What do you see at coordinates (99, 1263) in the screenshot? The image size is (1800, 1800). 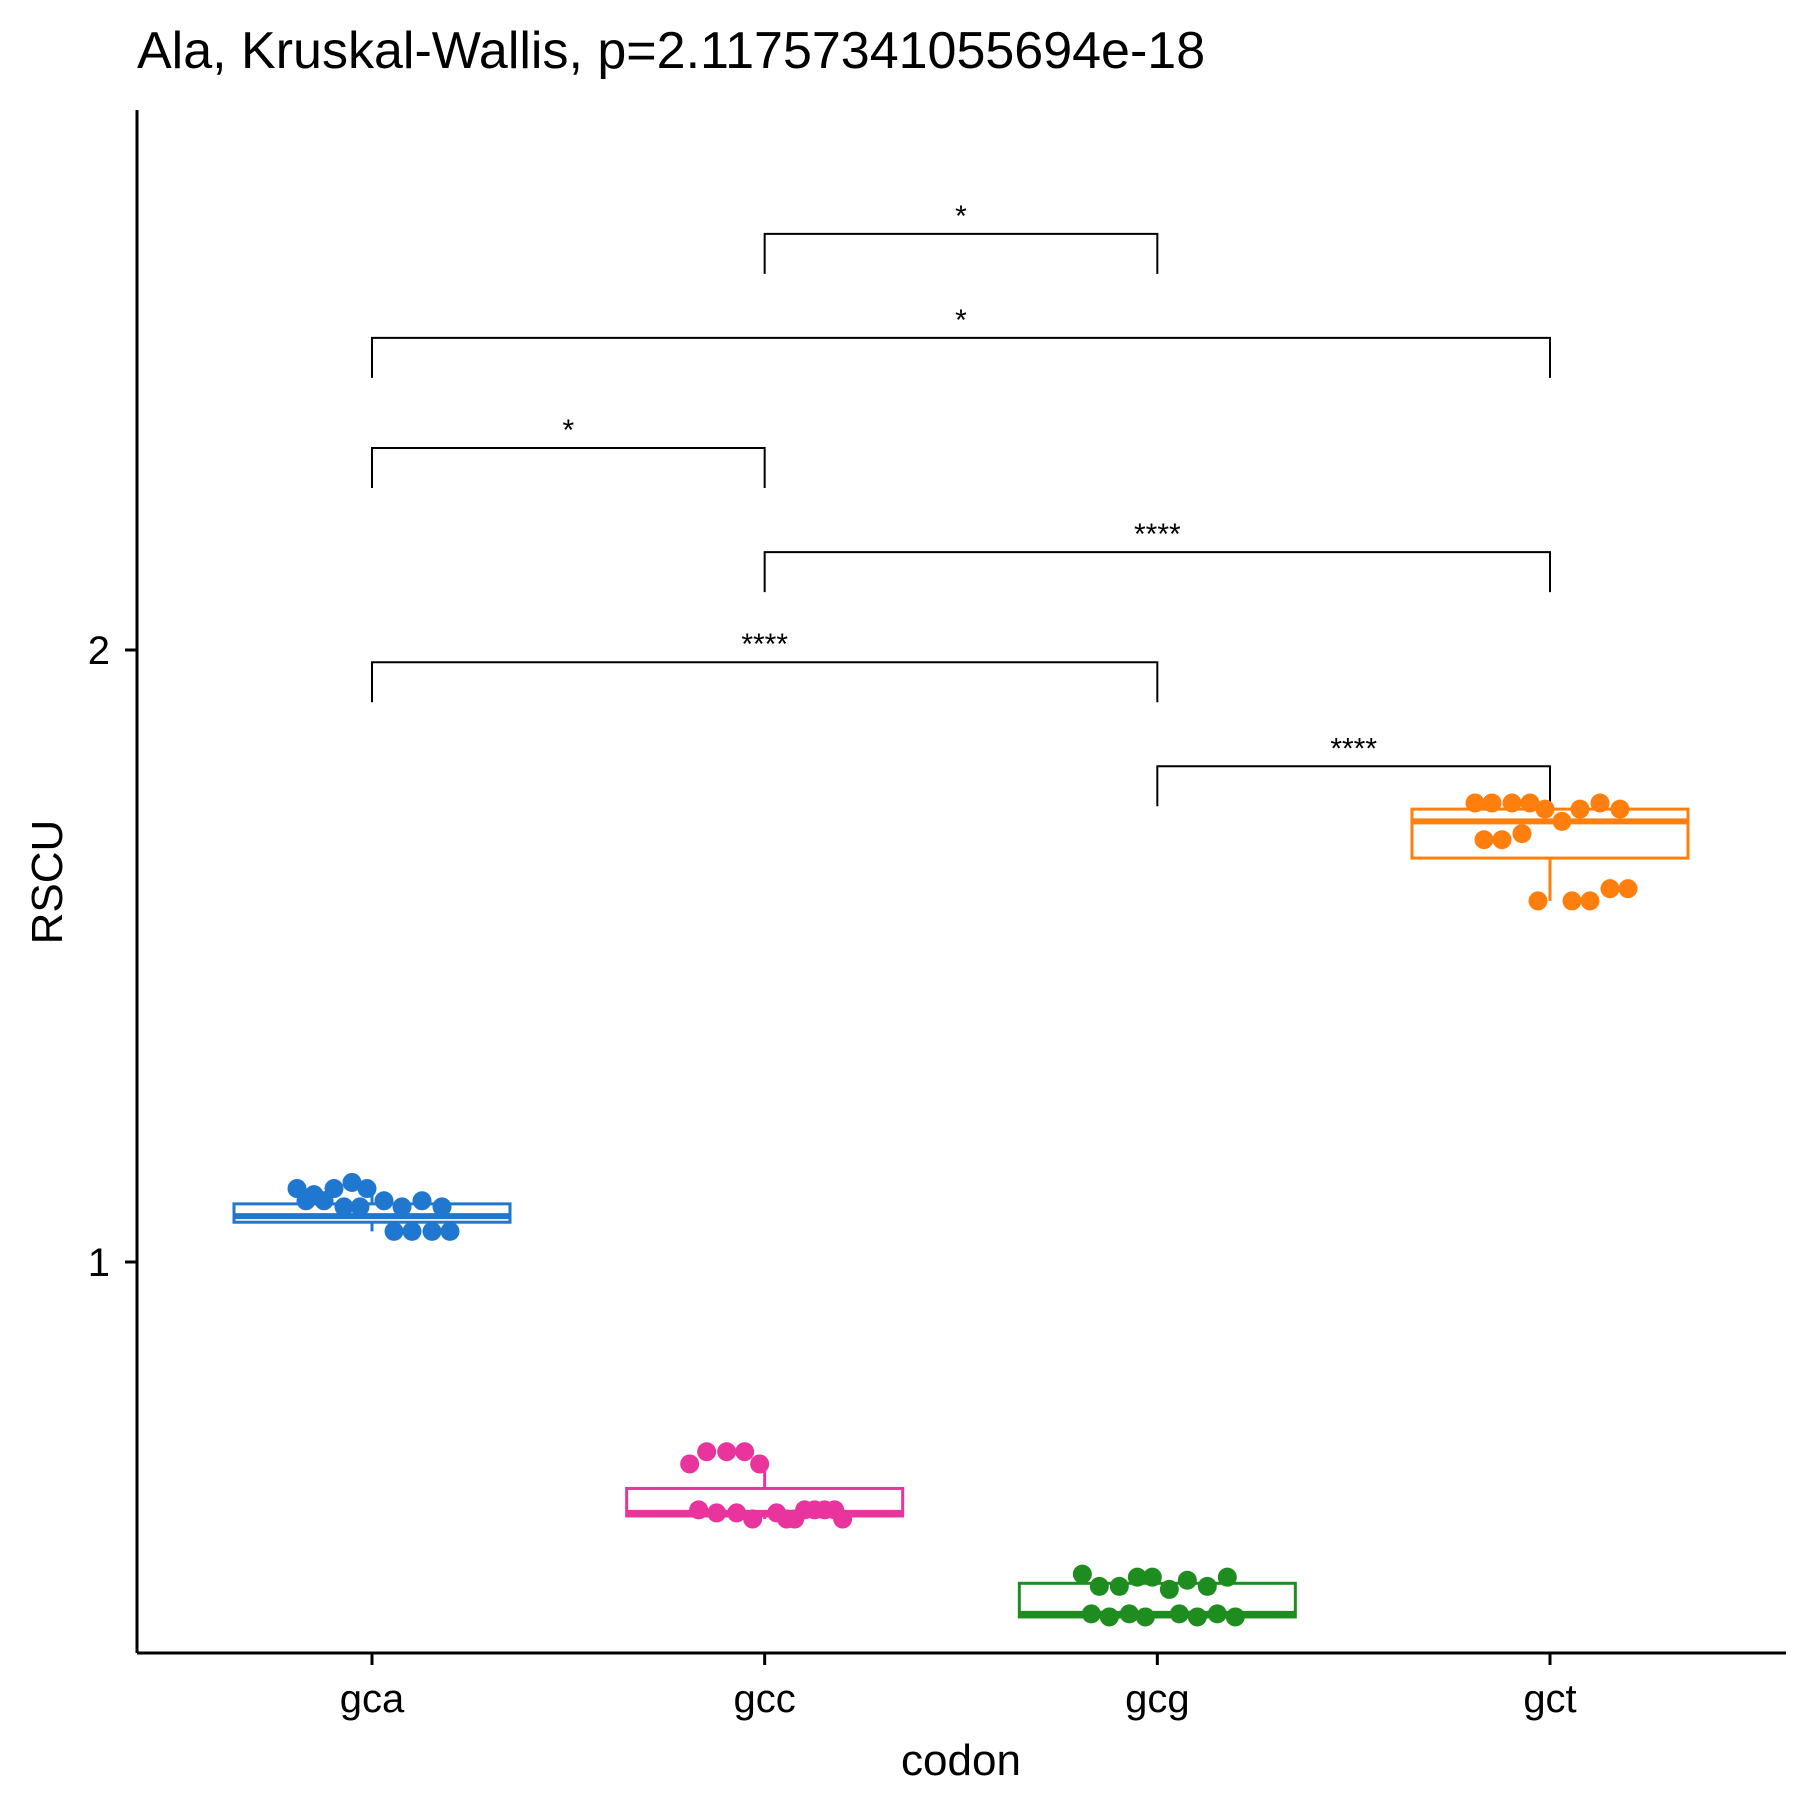 I see `y-tick-label: 1` at bounding box center [99, 1263].